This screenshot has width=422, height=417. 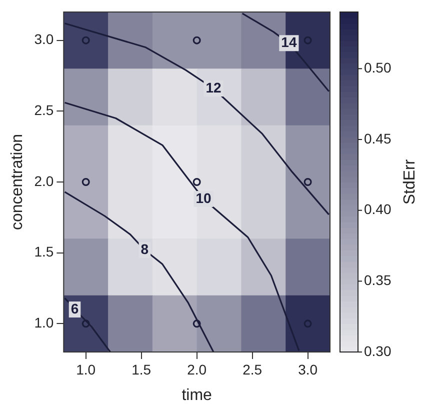 What do you see at coordinates (378, 280) in the screenshot?
I see `color-bar-label: 0.35` at bounding box center [378, 280].